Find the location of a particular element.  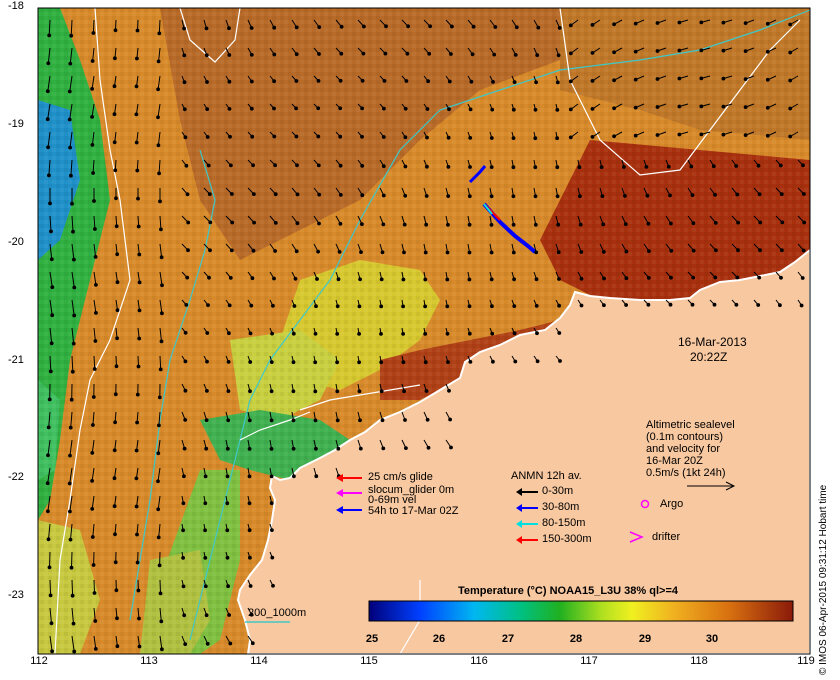

anmn-legend-item: 80-150m is located at coordinates (564, 523).